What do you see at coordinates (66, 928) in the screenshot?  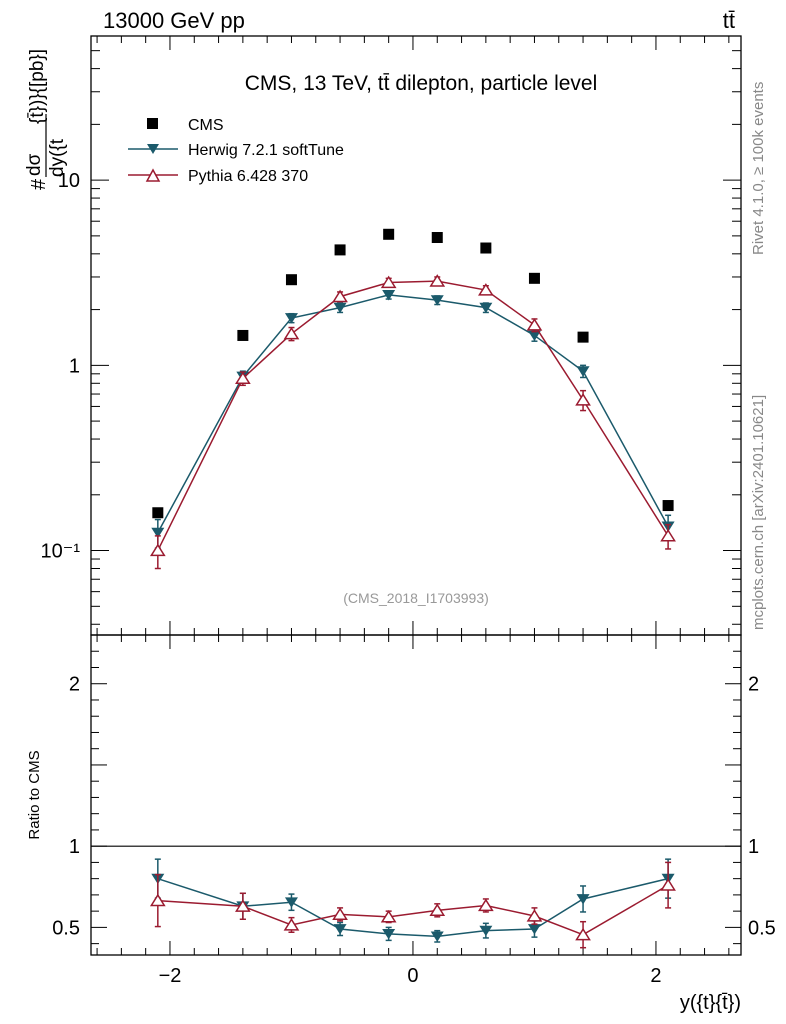 I see `ratio-tick-label-left: 0.5` at bounding box center [66, 928].